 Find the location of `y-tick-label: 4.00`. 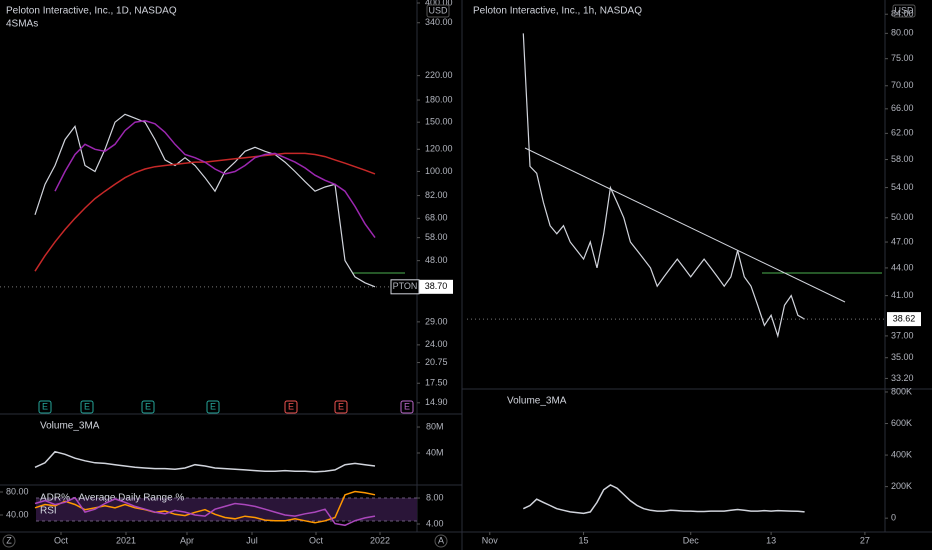

y-tick-label: 4.00 is located at coordinates (435, 523).